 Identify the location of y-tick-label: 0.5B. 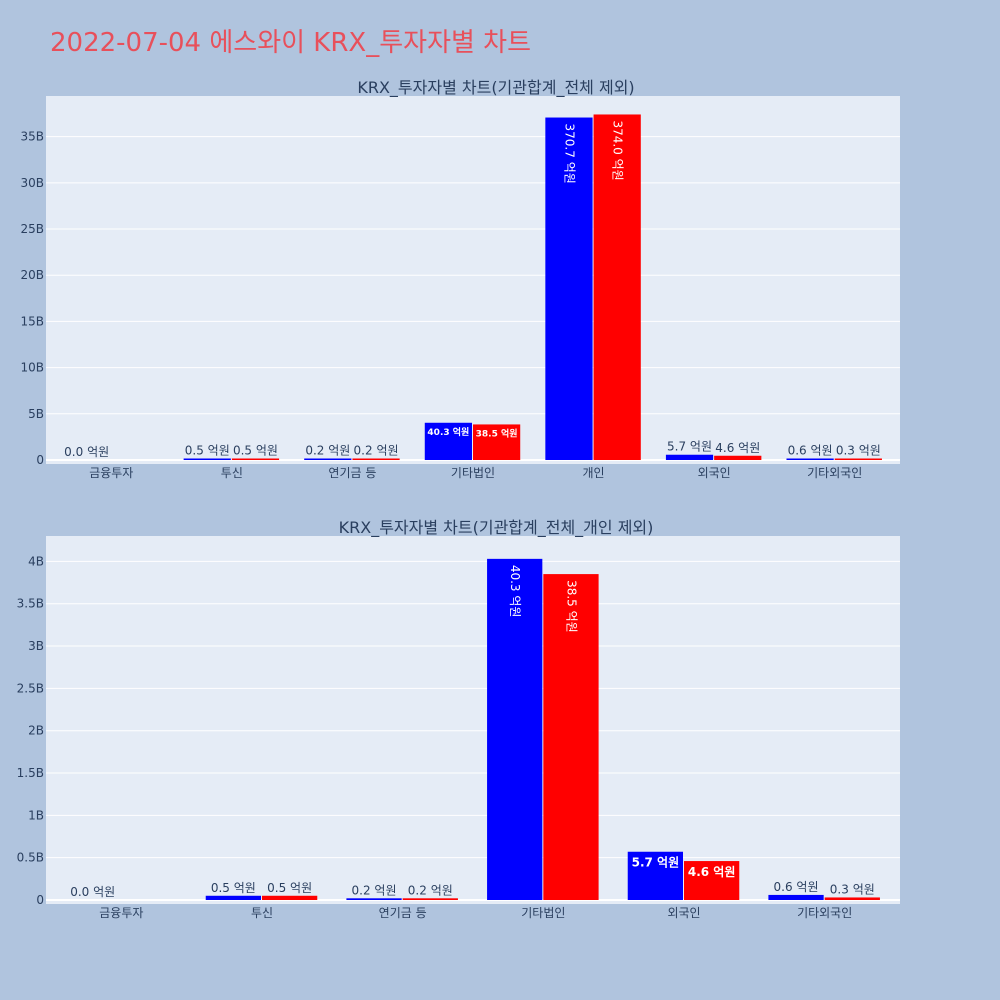
(30, 858).